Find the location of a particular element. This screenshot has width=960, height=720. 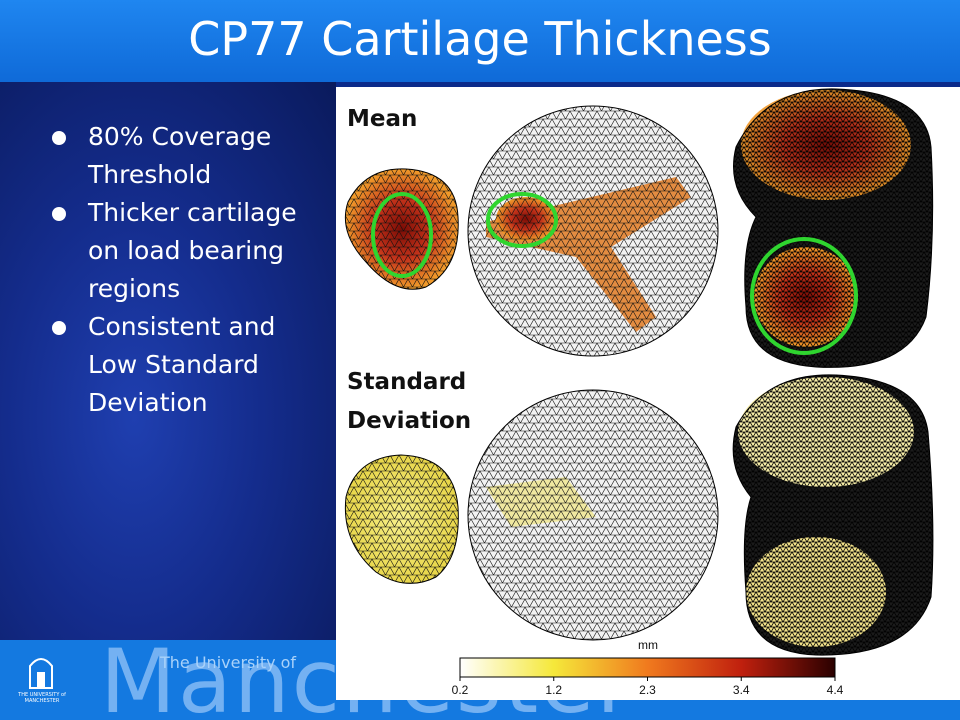

colorbar-tick-label: 3.4 is located at coordinates (741, 690).